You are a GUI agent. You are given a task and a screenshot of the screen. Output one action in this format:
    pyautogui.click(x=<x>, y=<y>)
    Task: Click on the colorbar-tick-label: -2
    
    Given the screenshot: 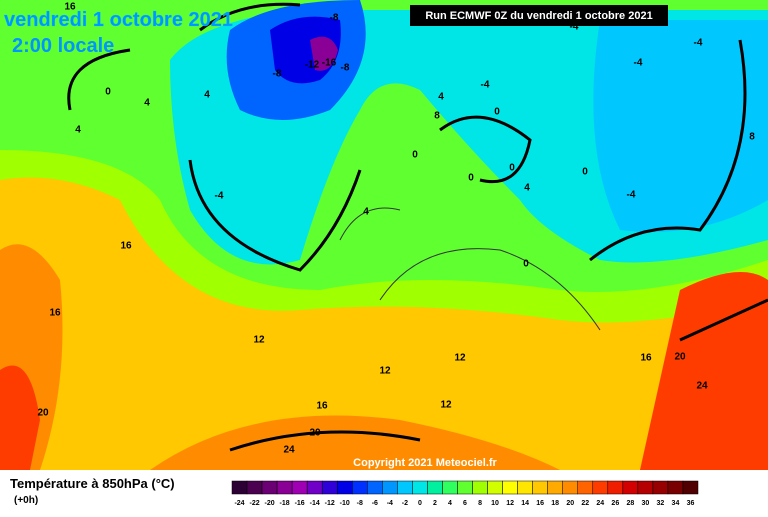 What is the action you would take?
    pyautogui.click(x=405, y=503)
    